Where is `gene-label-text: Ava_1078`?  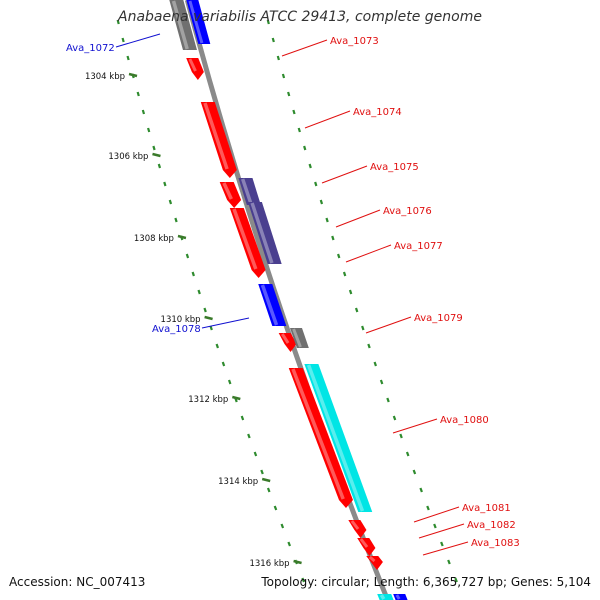
gene-label-text: Ava_1078 is located at coordinates (176, 329).